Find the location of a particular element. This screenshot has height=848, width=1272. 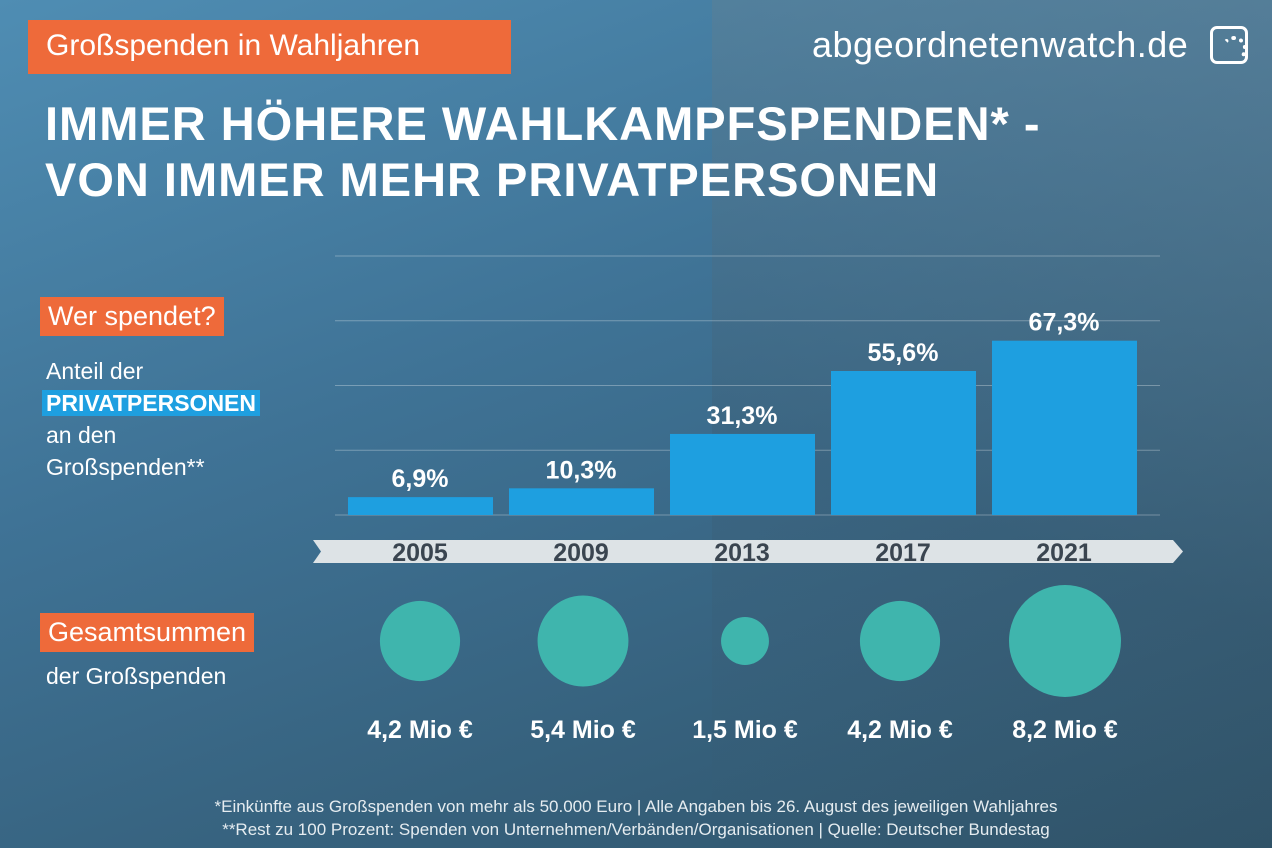

totals-sub: der Großspenden is located at coordinates (136, 676).